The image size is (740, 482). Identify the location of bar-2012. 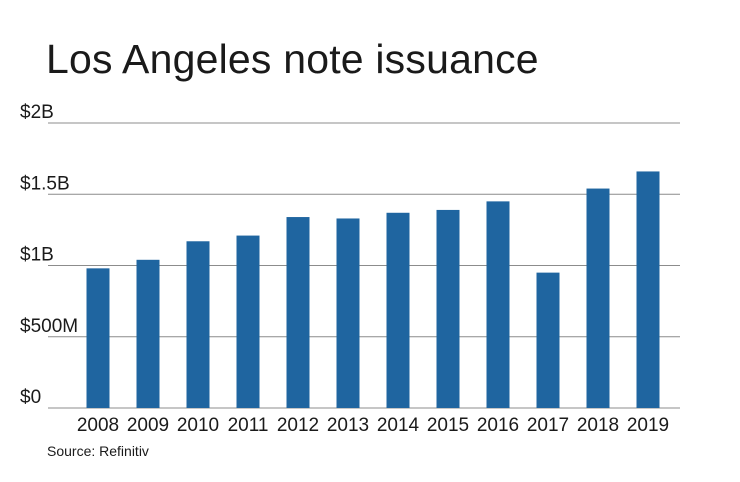
(298, 312).